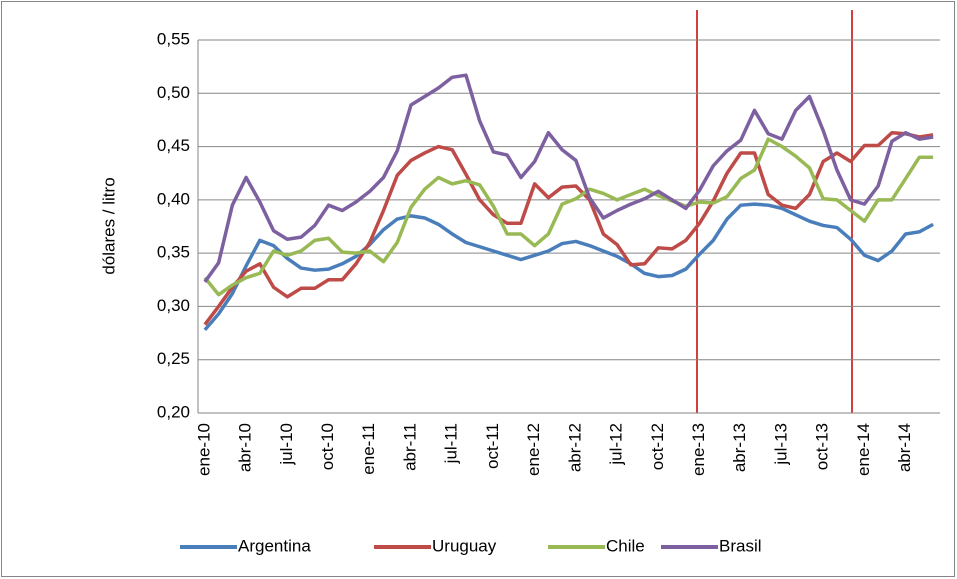 Image resolution: width=957 pixels, height=579 pixels. Describe the element at coordinates (173, 145) in the screenshot. I see `y-tick-label: 0,45` at that location.